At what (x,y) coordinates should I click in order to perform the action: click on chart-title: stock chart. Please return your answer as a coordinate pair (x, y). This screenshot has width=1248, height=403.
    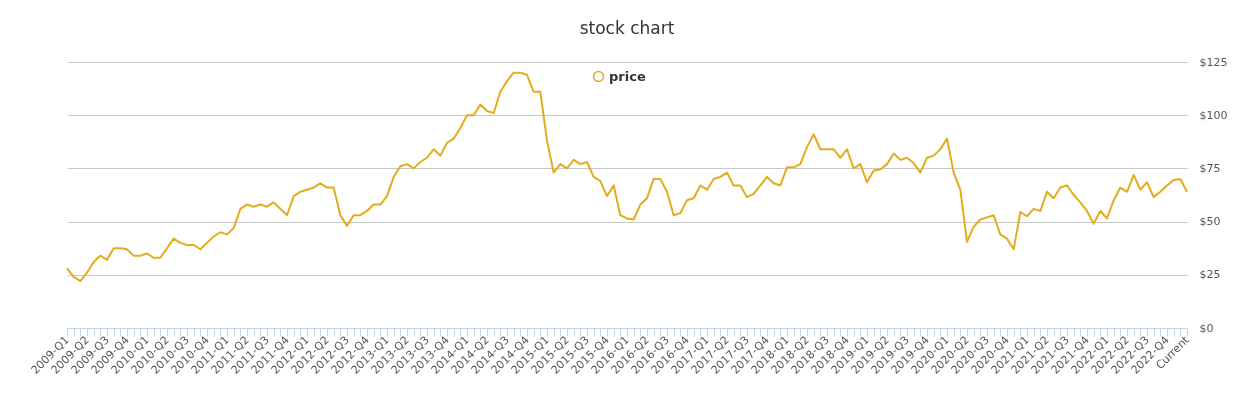
    Looking at the image, I should click on (627, 28).